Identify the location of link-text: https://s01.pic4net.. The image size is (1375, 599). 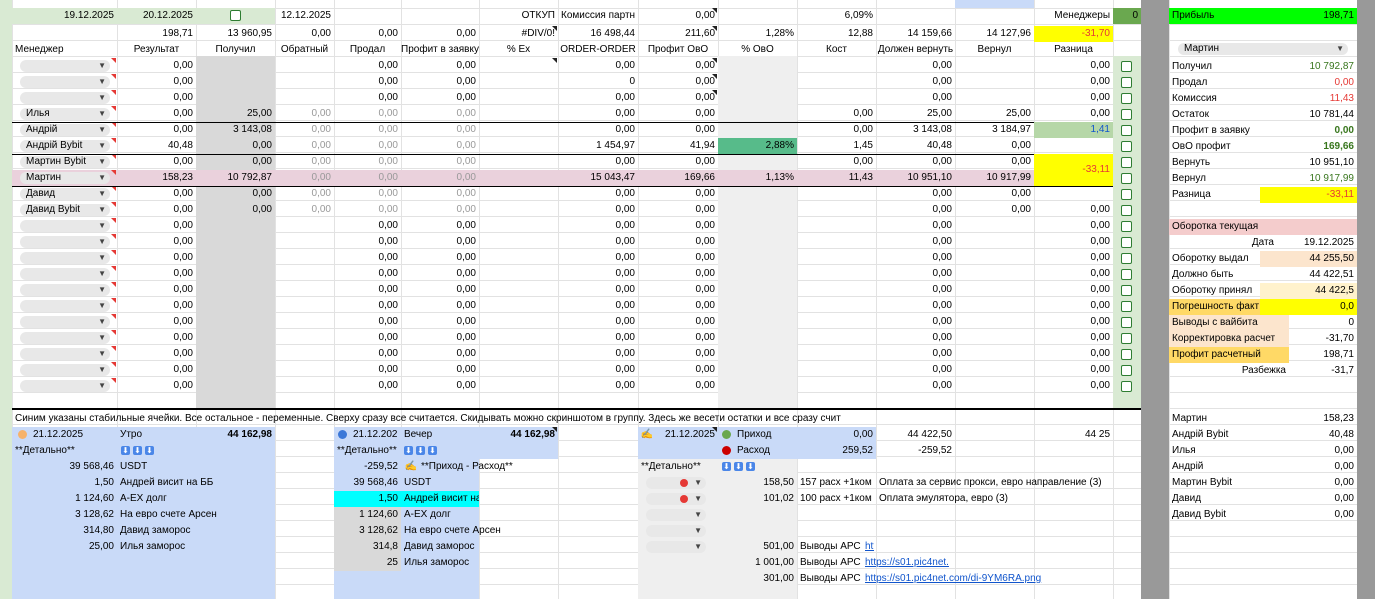
(907, 562).